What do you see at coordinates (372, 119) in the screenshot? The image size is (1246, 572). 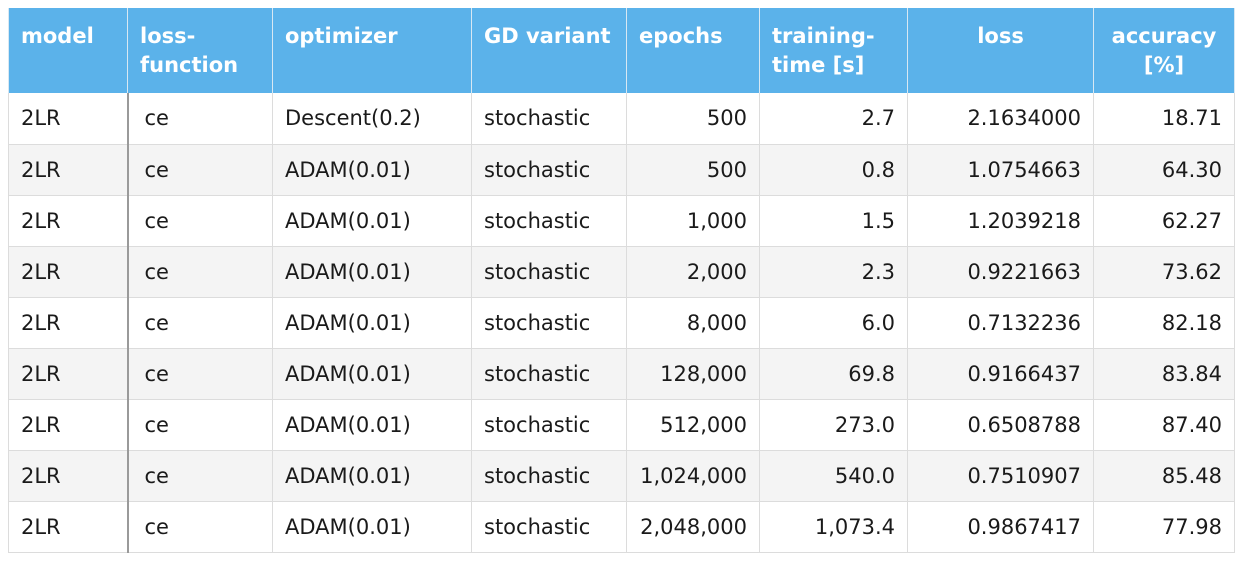 I see `cell-optimizer: Descent(0.2)` at bounding box center [372, 119].